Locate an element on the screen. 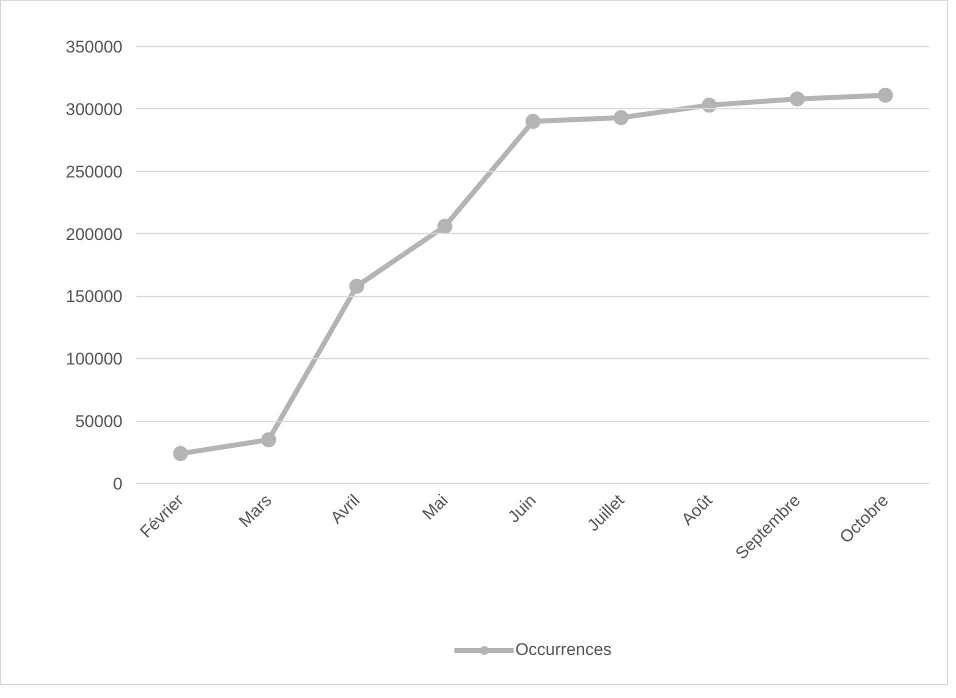 Image resolution: width=956 pixels, height=698 pixels. y-tick-label: 0 is located at coordinates (118, 484).